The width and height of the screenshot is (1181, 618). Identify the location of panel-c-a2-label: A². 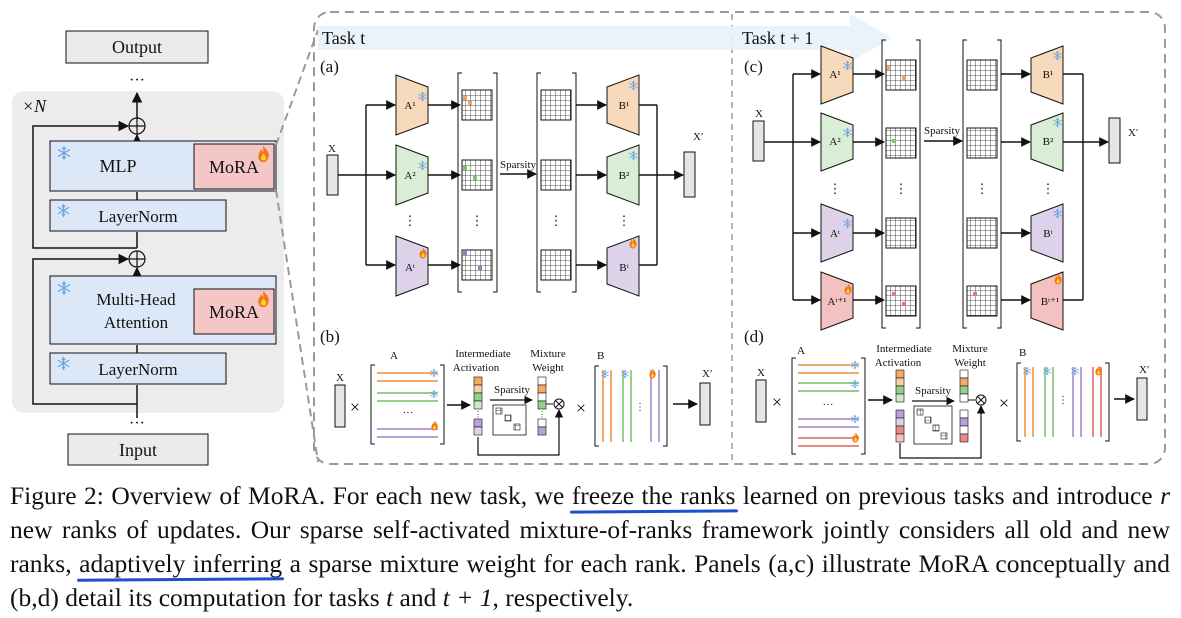
(835, 142).